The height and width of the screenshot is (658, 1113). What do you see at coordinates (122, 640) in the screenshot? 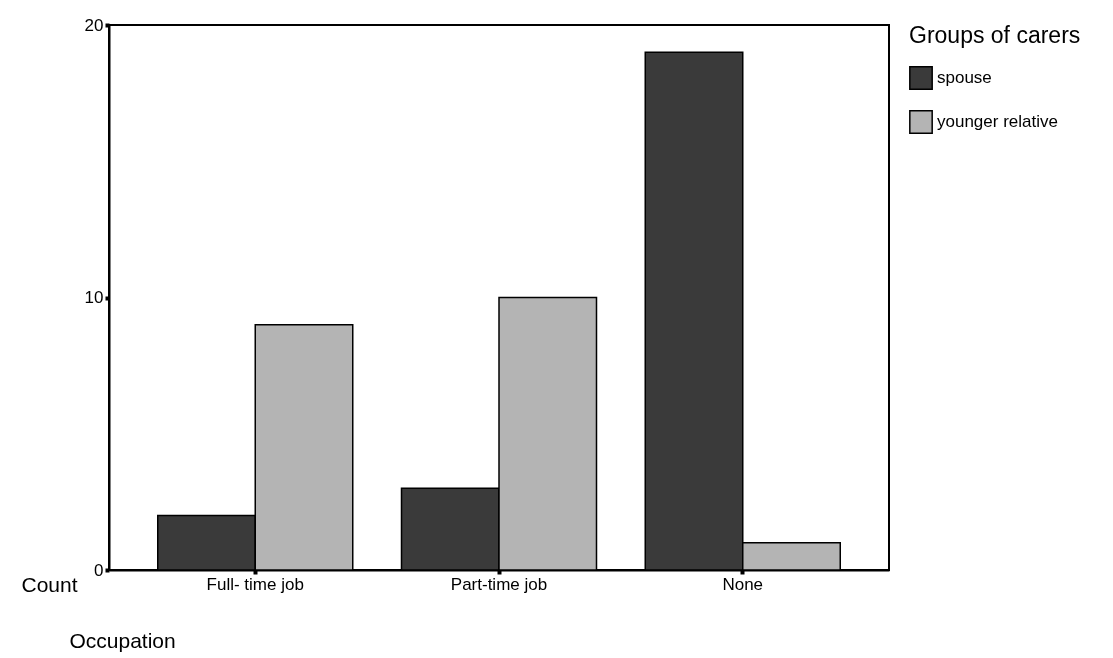
I see `x-axis-title: Occupation` at bounding box center [122, 640].